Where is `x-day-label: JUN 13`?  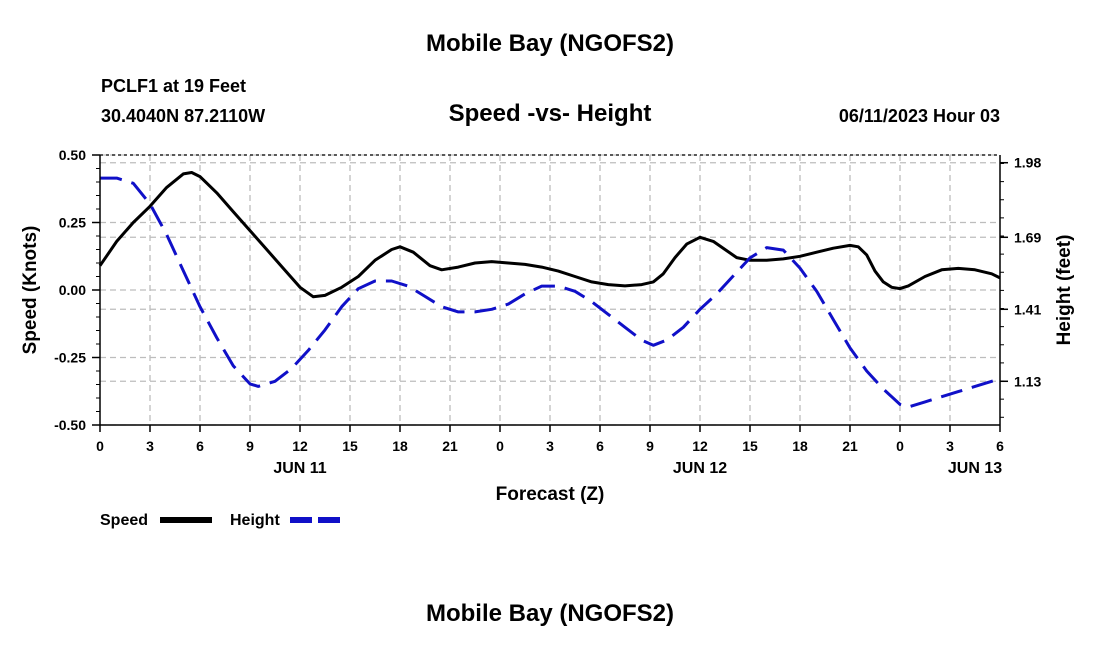 x-day-label: JUN 13 is located at coordinates (975, 468).